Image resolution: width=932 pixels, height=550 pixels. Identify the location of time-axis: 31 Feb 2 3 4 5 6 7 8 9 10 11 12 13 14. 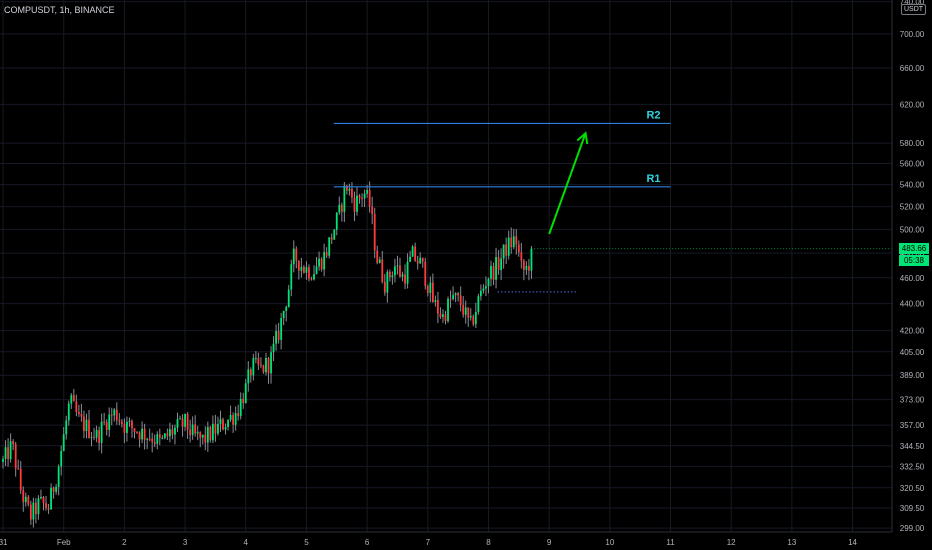
(429, 542).